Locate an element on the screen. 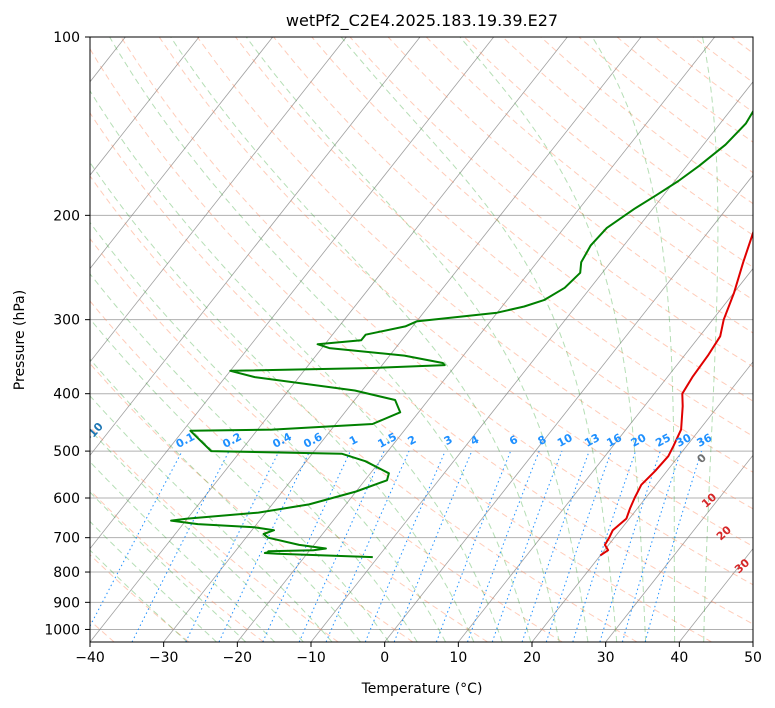 The image size is (775, 708). mixing-ratio-label: 4 is located at coordinates (474, 440).